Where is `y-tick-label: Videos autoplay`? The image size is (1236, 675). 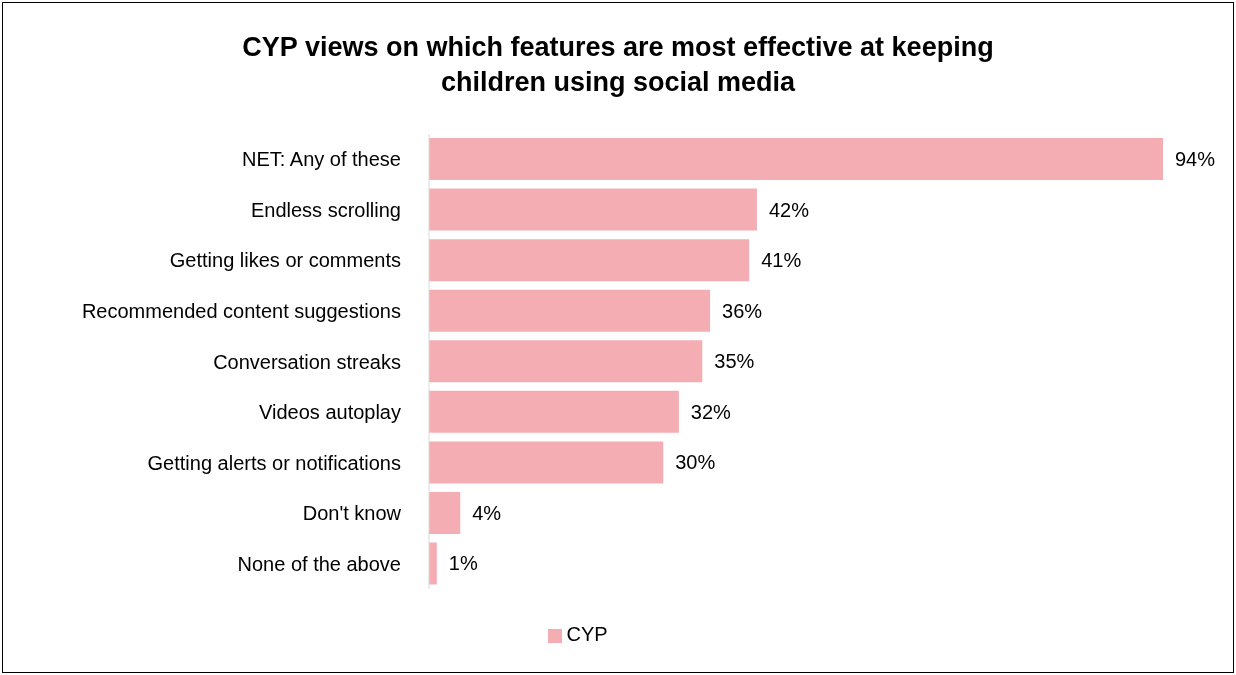 y-tick-label: Videos autoplay is located at coordinates (330, 412).